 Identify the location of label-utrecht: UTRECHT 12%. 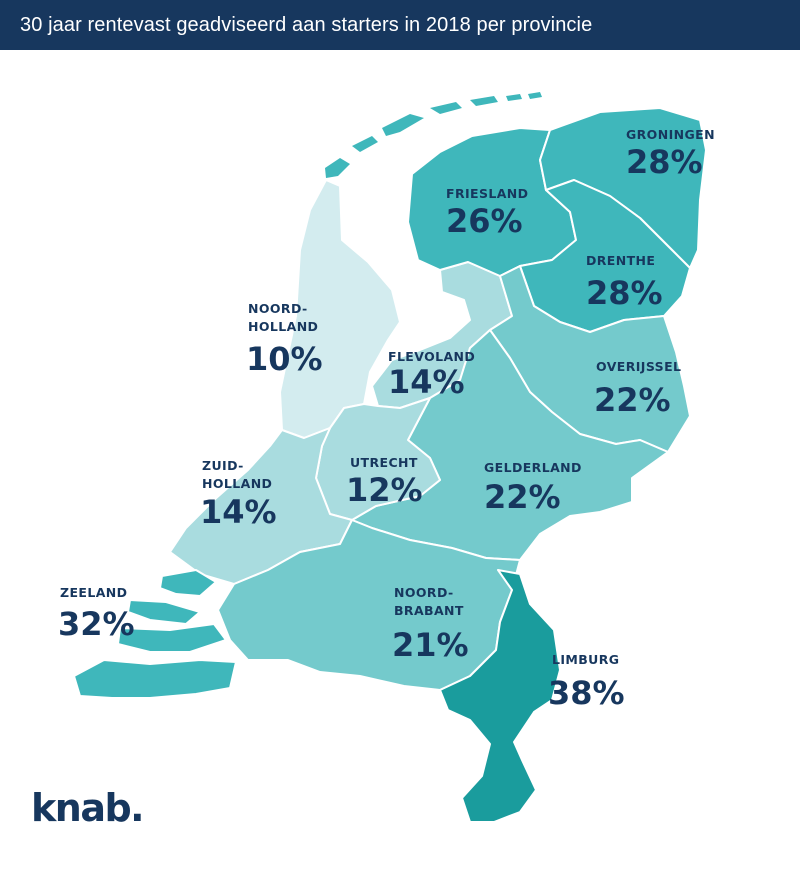
(384, 482).